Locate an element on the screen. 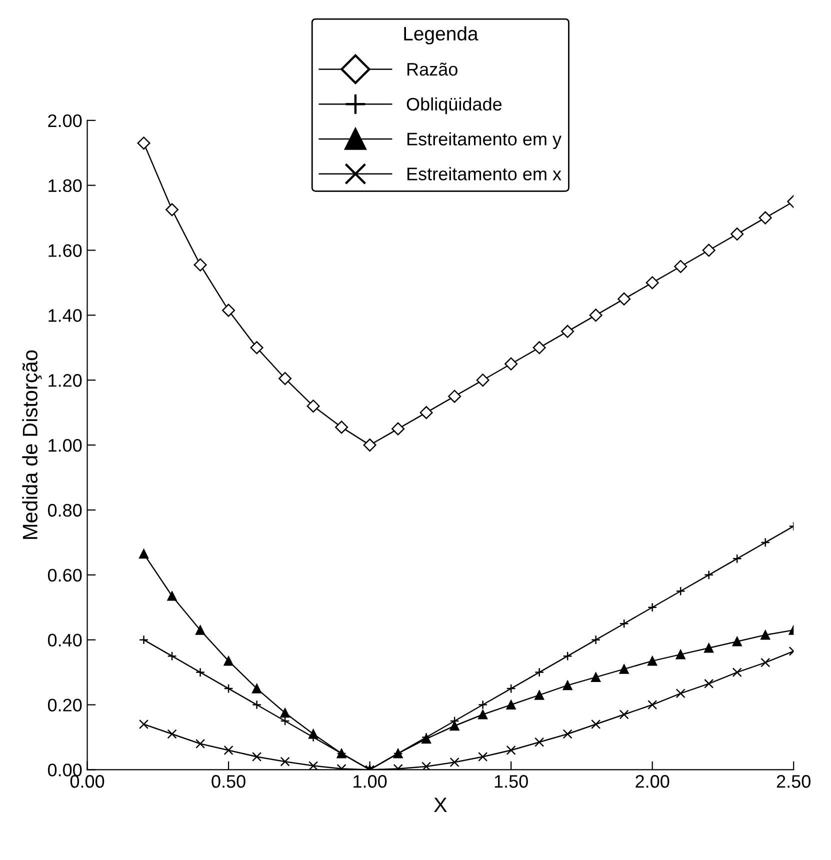 Image resolution: width=831 pixels, height=860 pixels. legend-label: Obliqüidade is located at coordinates (454, 105).